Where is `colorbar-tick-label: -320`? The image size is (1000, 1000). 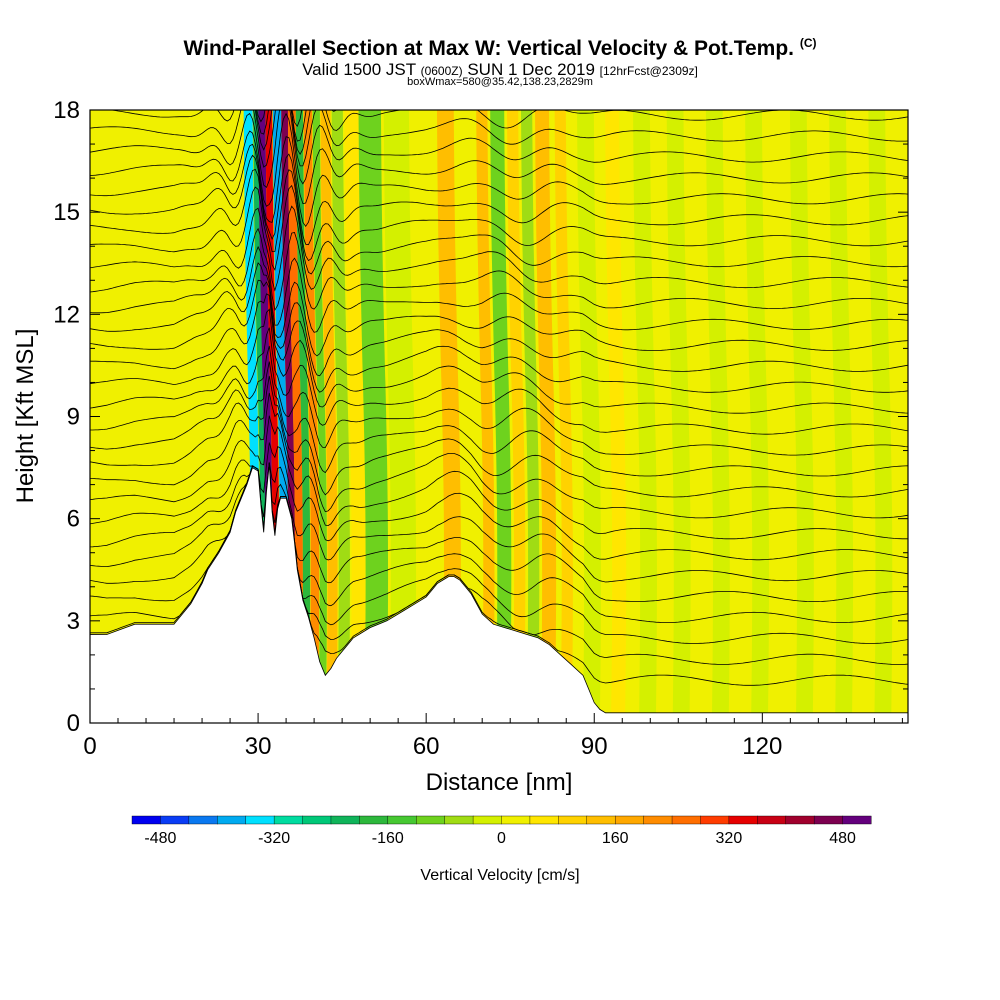
colorbar-tick-label: -320 is located at coordinates (274, 838).